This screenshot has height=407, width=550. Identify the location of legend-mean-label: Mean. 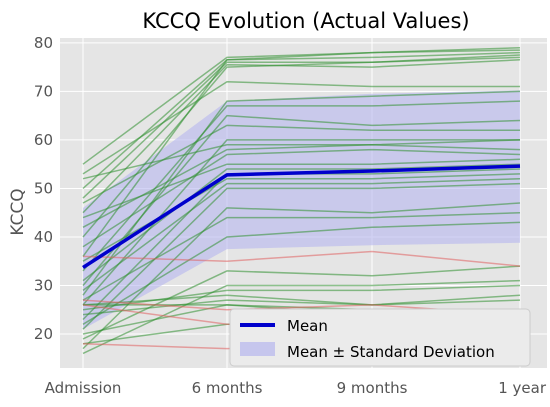
(307, 326).